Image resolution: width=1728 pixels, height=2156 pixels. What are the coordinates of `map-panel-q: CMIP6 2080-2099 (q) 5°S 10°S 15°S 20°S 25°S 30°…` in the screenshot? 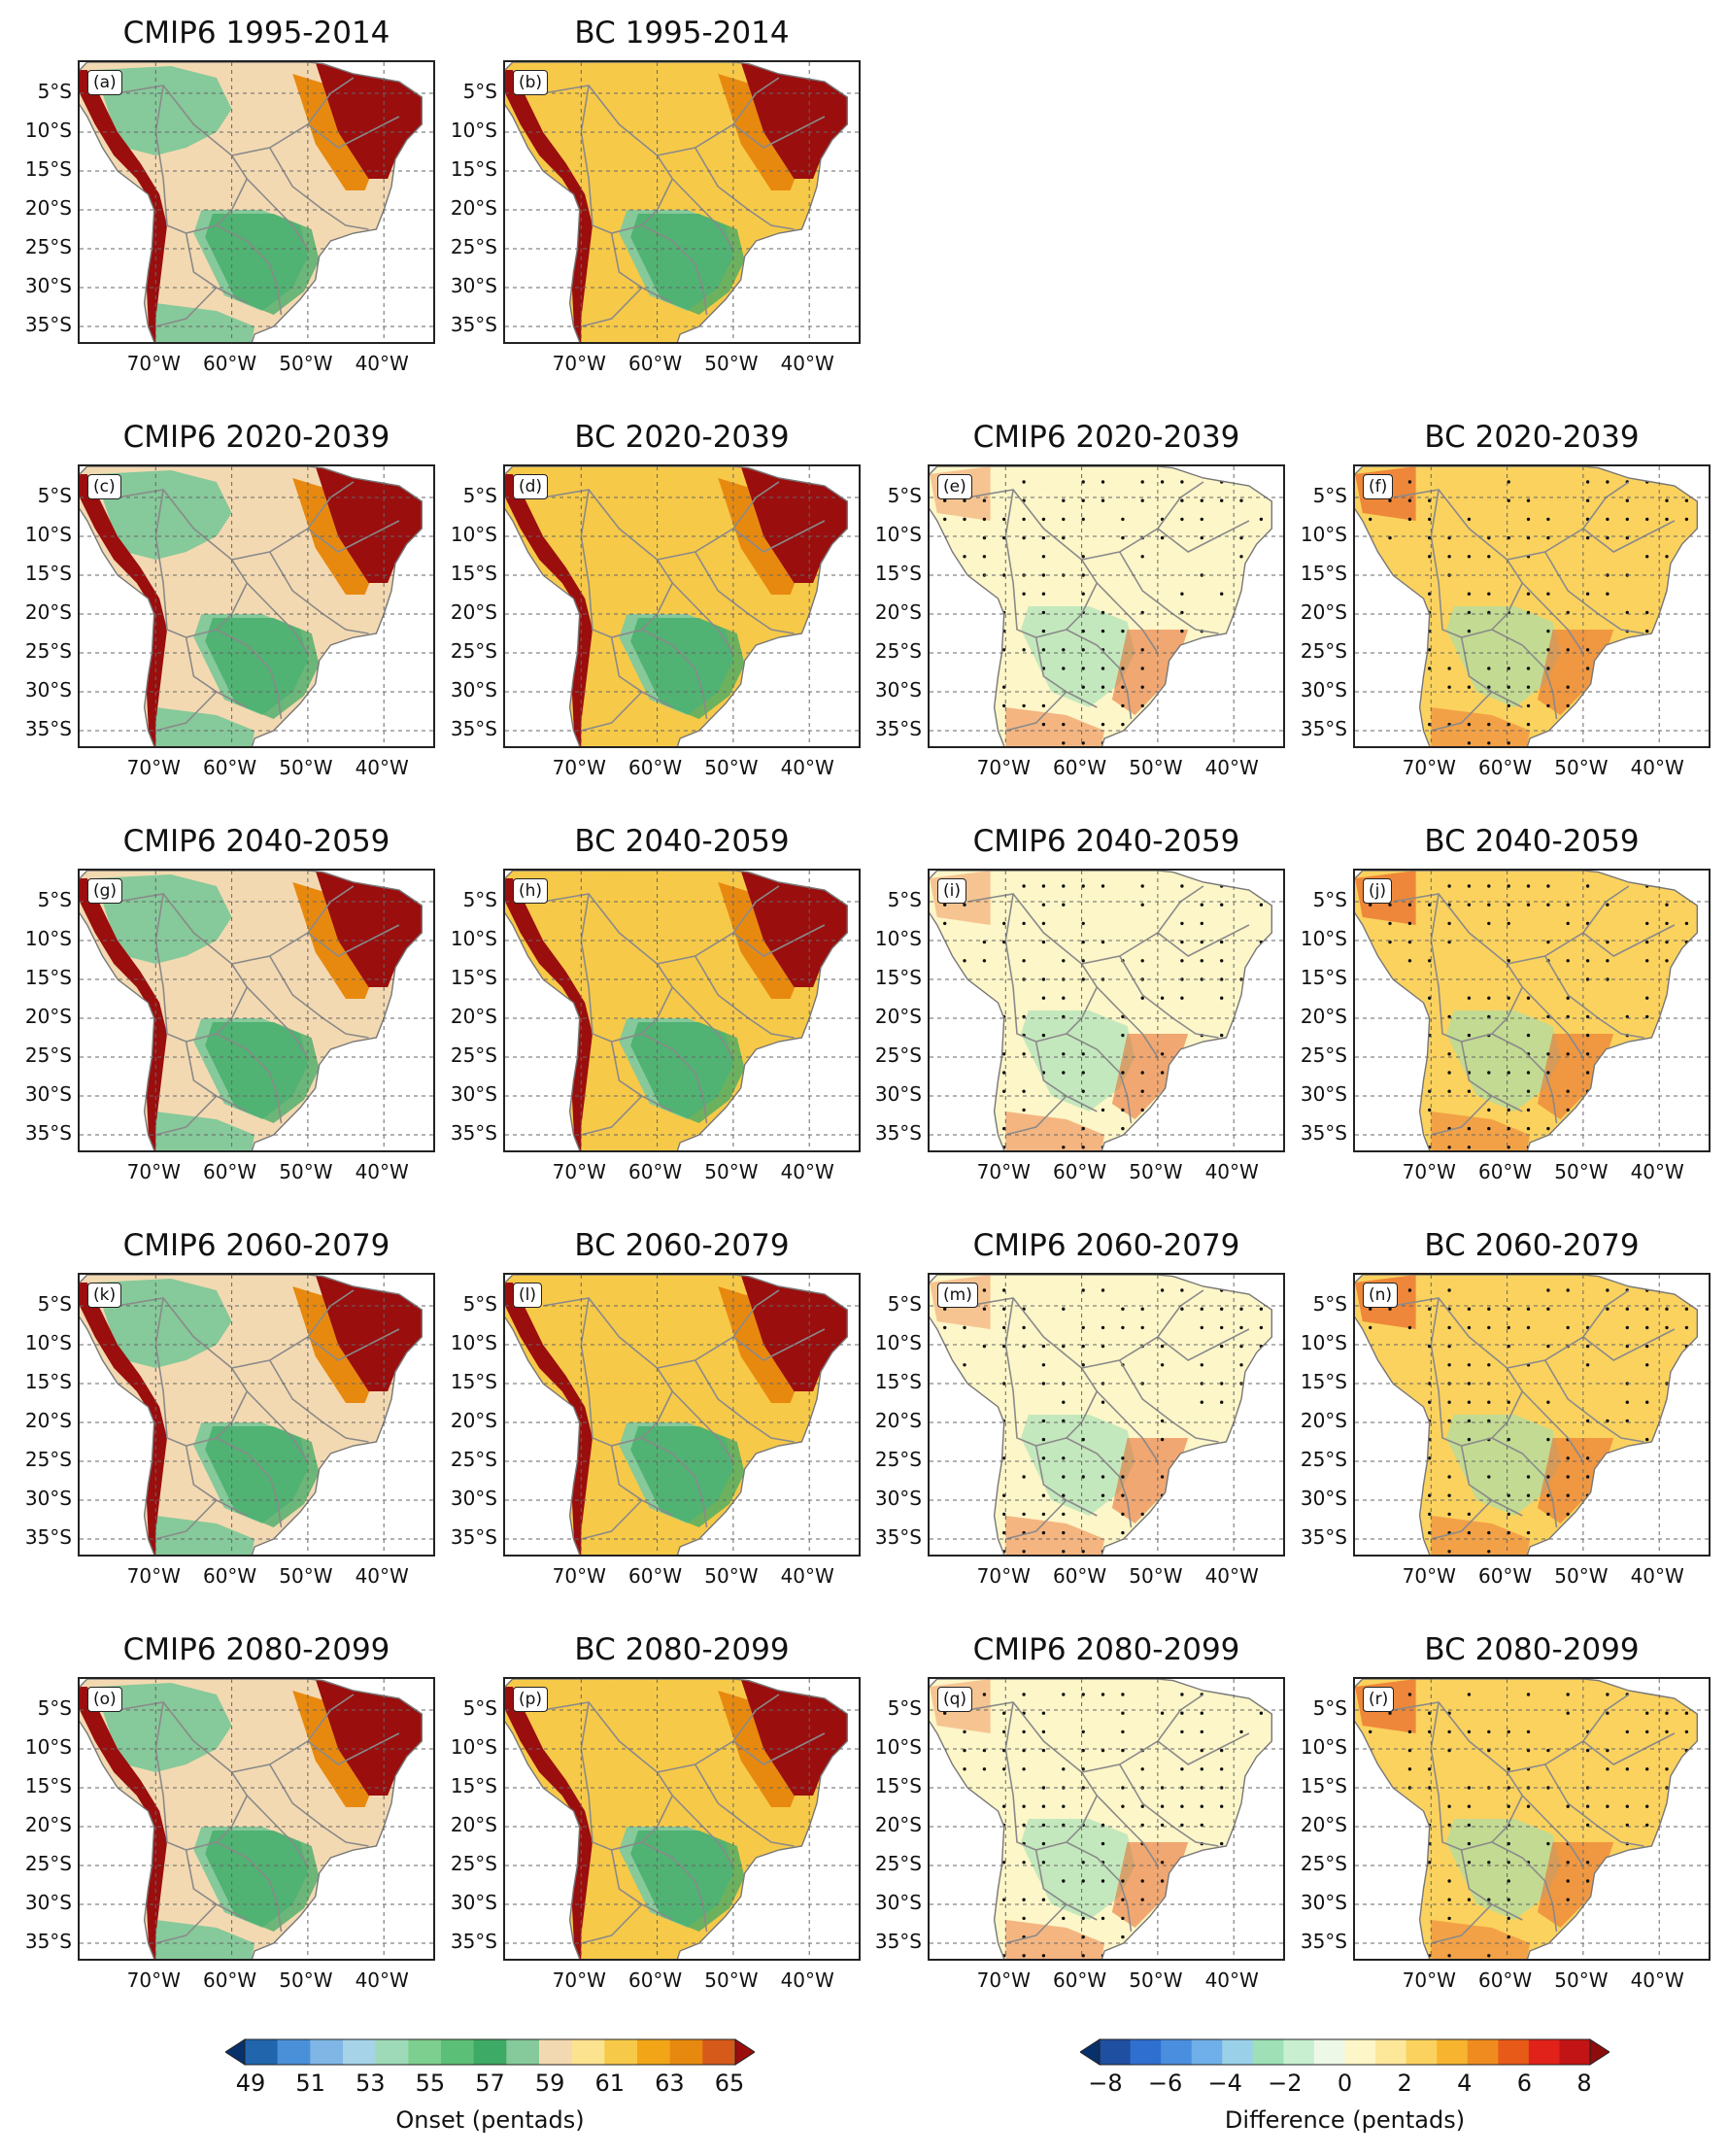 It's located at (1080, 1835).